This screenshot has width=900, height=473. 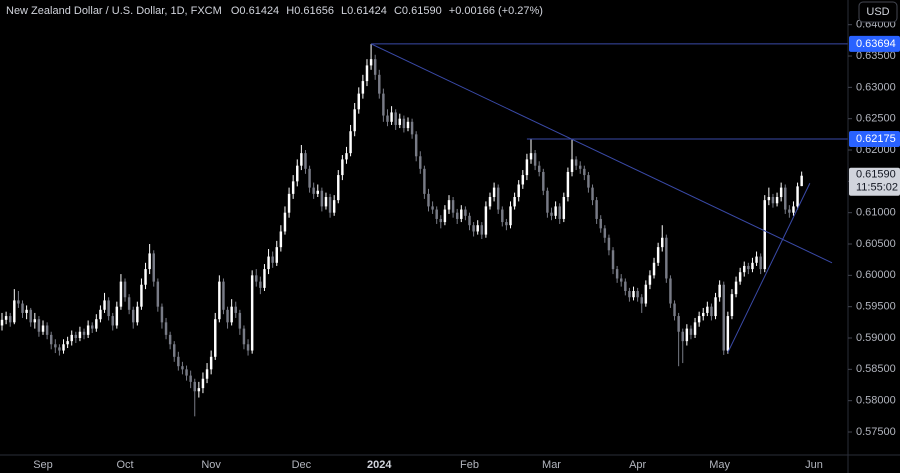 I want to click on y-tick-label: 0.62500, so click(x=876, y=119).